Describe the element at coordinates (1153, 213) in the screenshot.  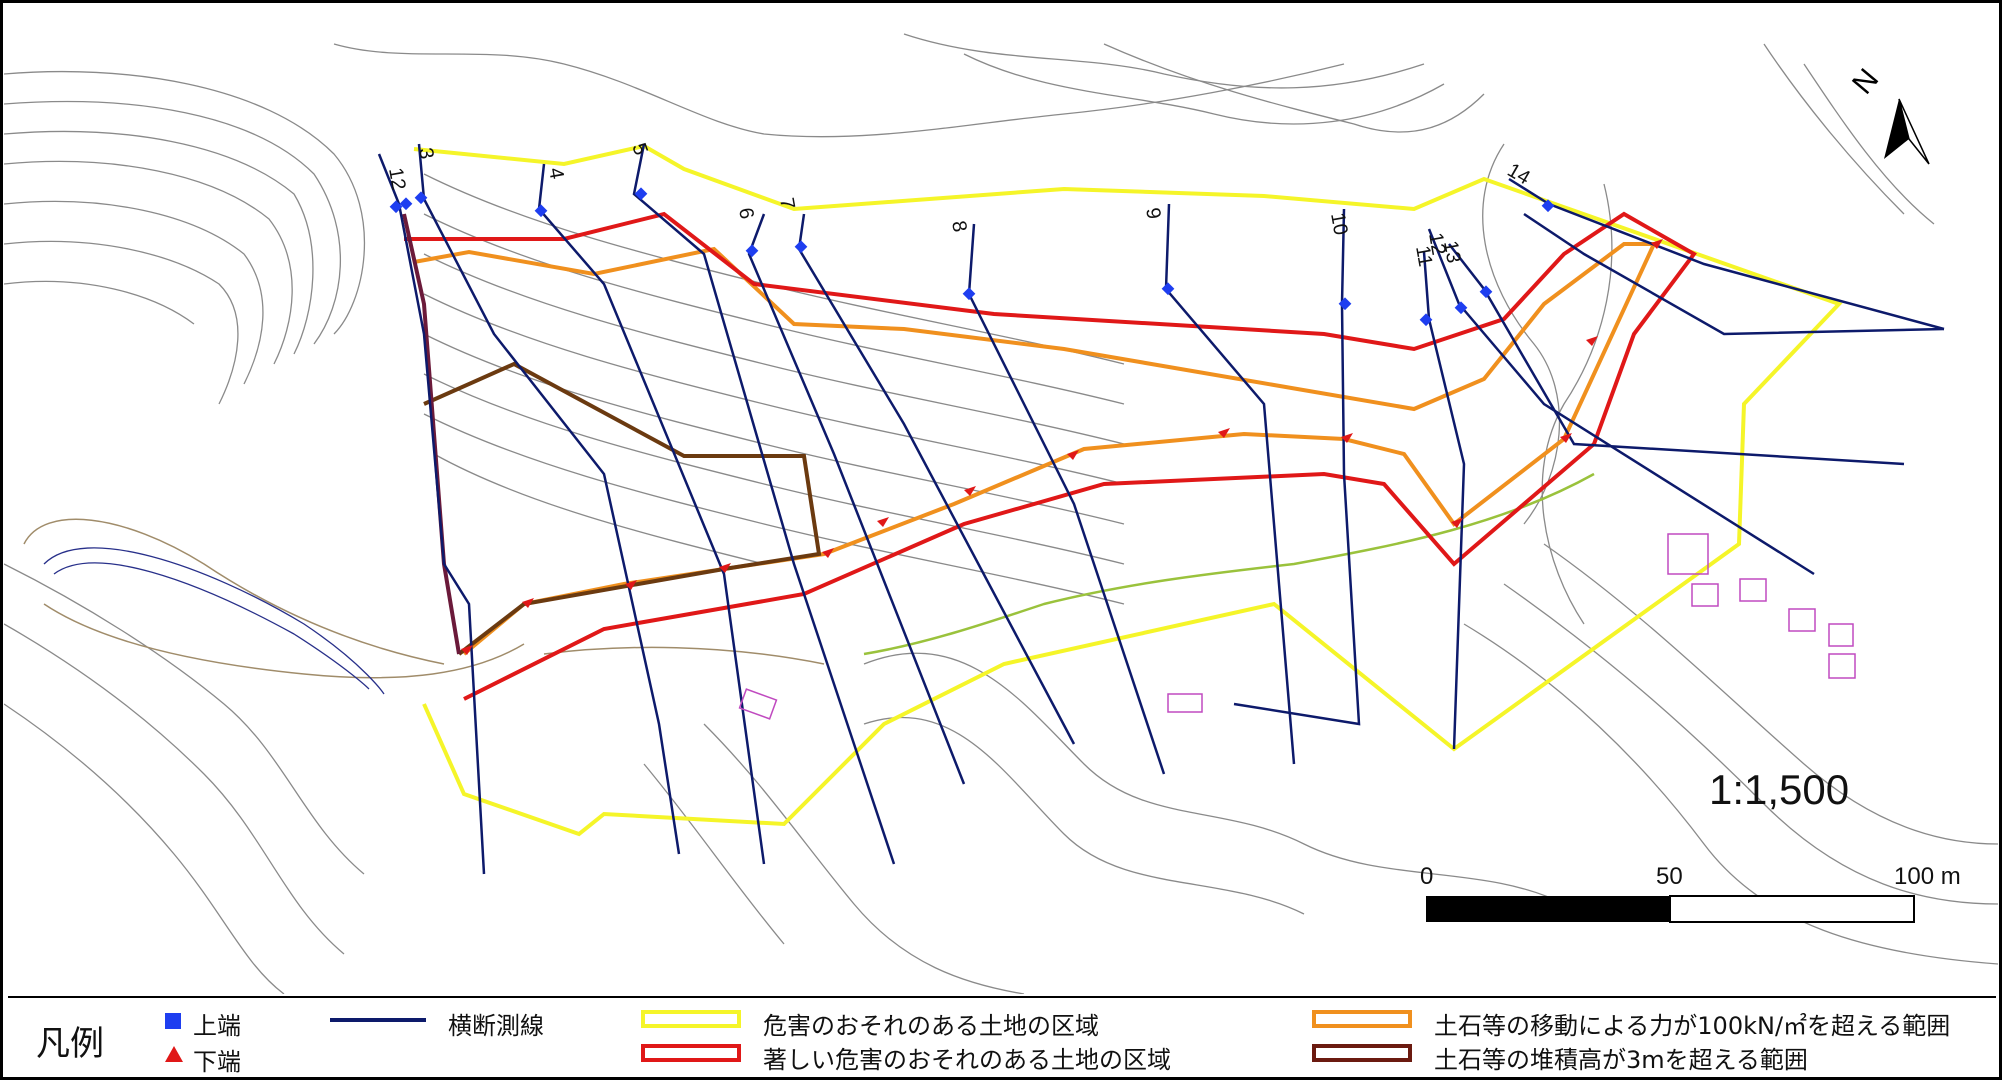
I see `section-number: 9` at that location.